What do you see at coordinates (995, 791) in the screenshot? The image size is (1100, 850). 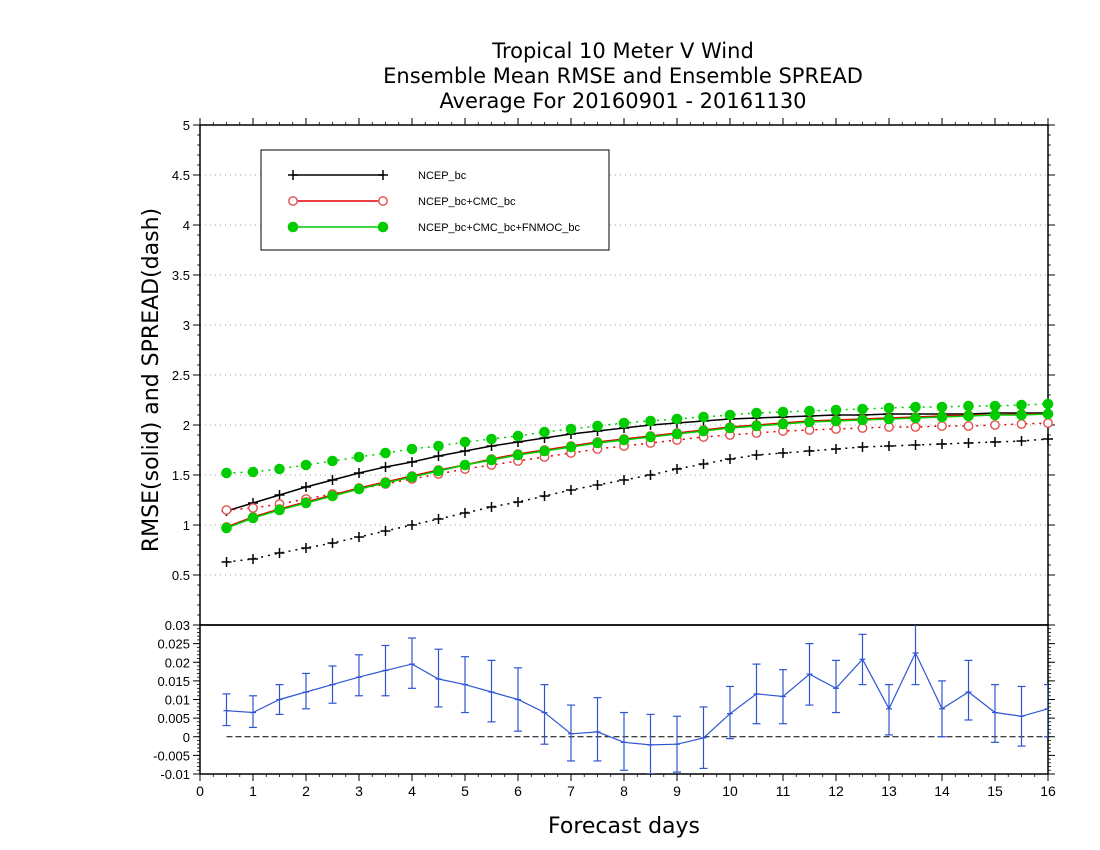 I see `x-tick-label: 15` at bounding box center [995, 791].